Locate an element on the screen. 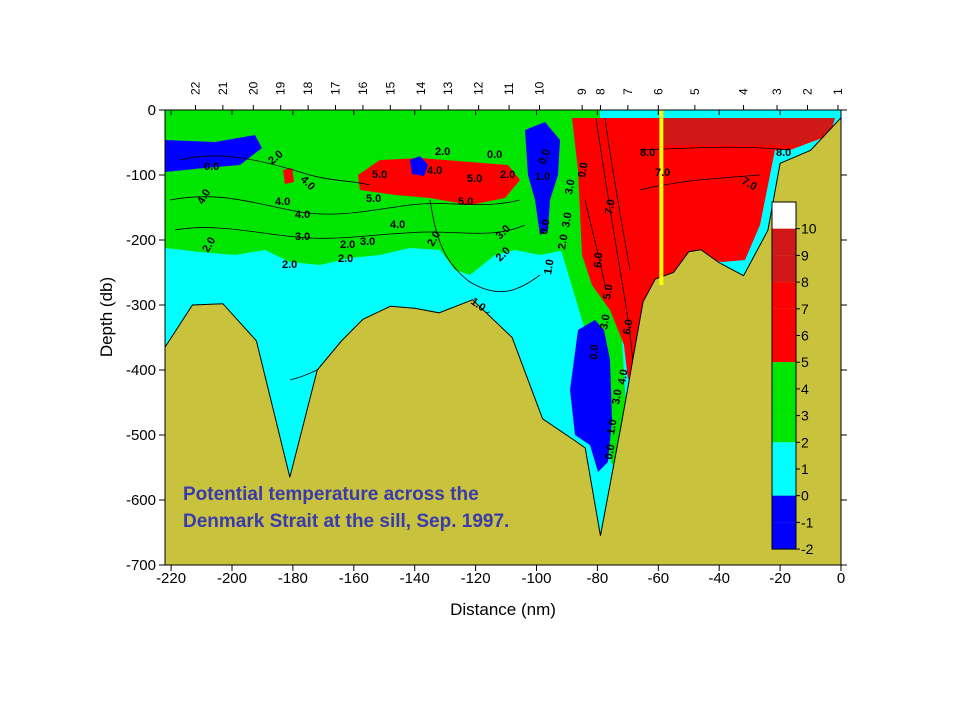  colorbar-label: 0 is located at coordinates (805, 496).